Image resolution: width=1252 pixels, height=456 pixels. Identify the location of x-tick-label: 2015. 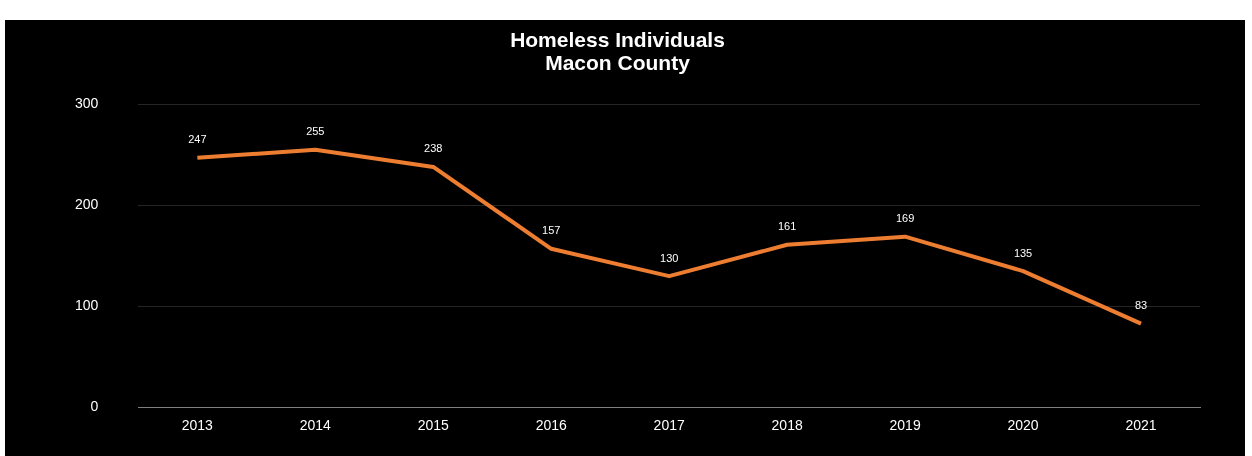
(433, 424).